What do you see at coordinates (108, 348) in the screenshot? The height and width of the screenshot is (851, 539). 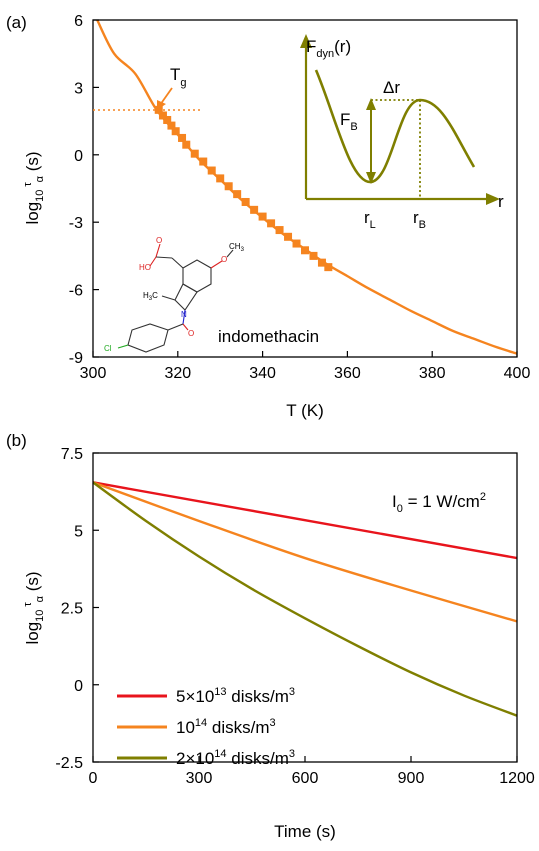 I see `atom-cl: Cl` at bounding box center [108, 348].